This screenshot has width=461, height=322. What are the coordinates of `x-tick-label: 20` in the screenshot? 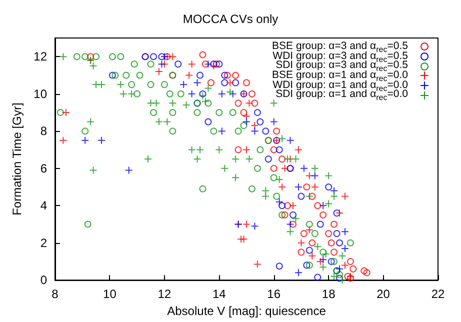 It's located at (383, 294).